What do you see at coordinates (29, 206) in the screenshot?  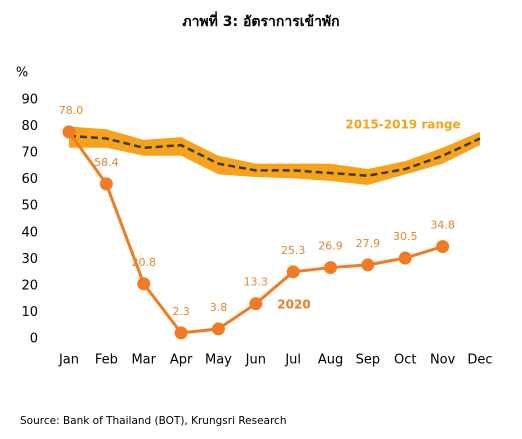 I see `y-tick-label: 50` at bounding box center [29, 206].